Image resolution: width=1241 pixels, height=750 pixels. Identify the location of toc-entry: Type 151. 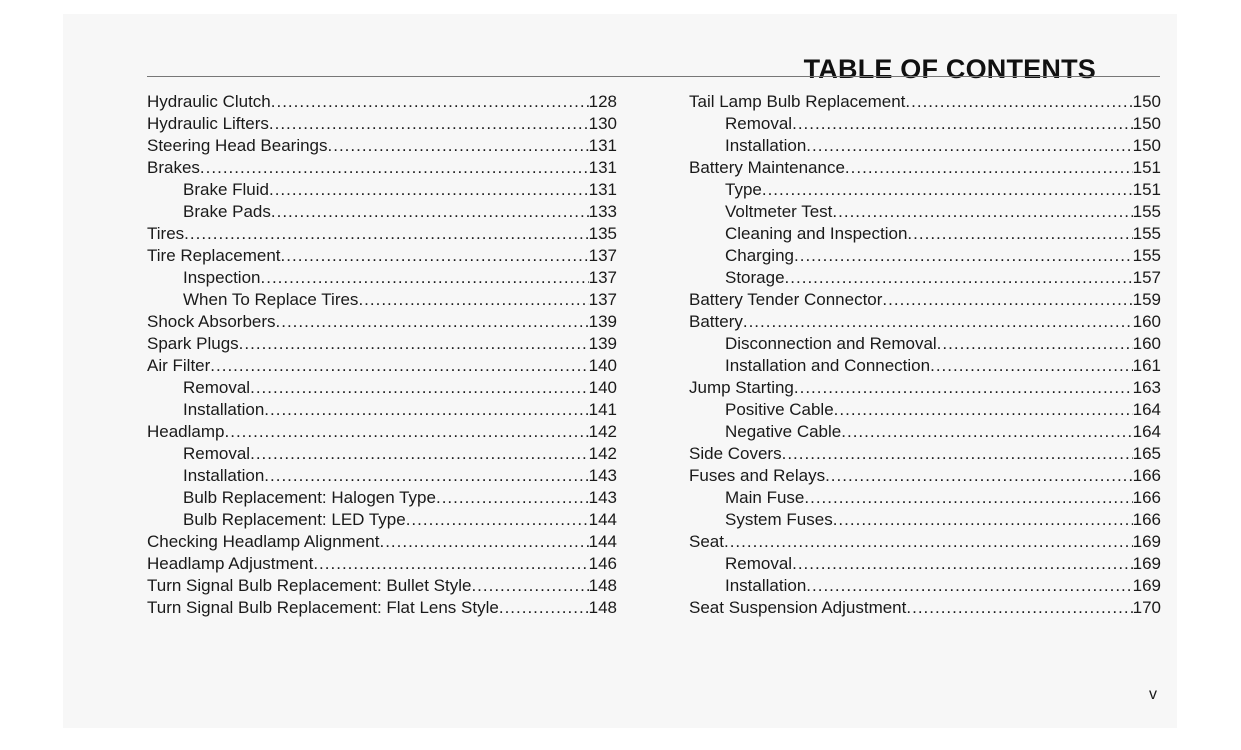
(925, 190).